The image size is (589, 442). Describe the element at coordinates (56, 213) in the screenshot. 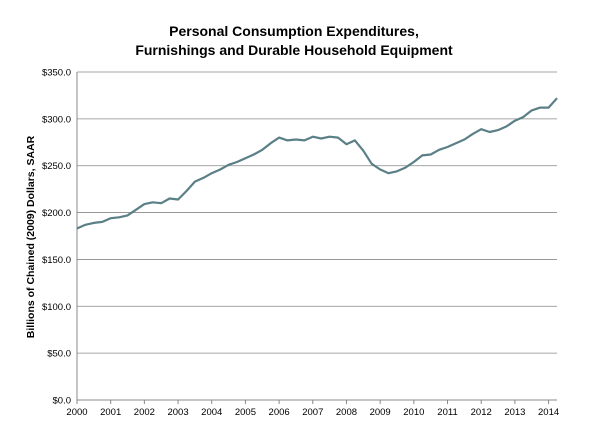

I see `y-tick-label: $200.0` at that location.